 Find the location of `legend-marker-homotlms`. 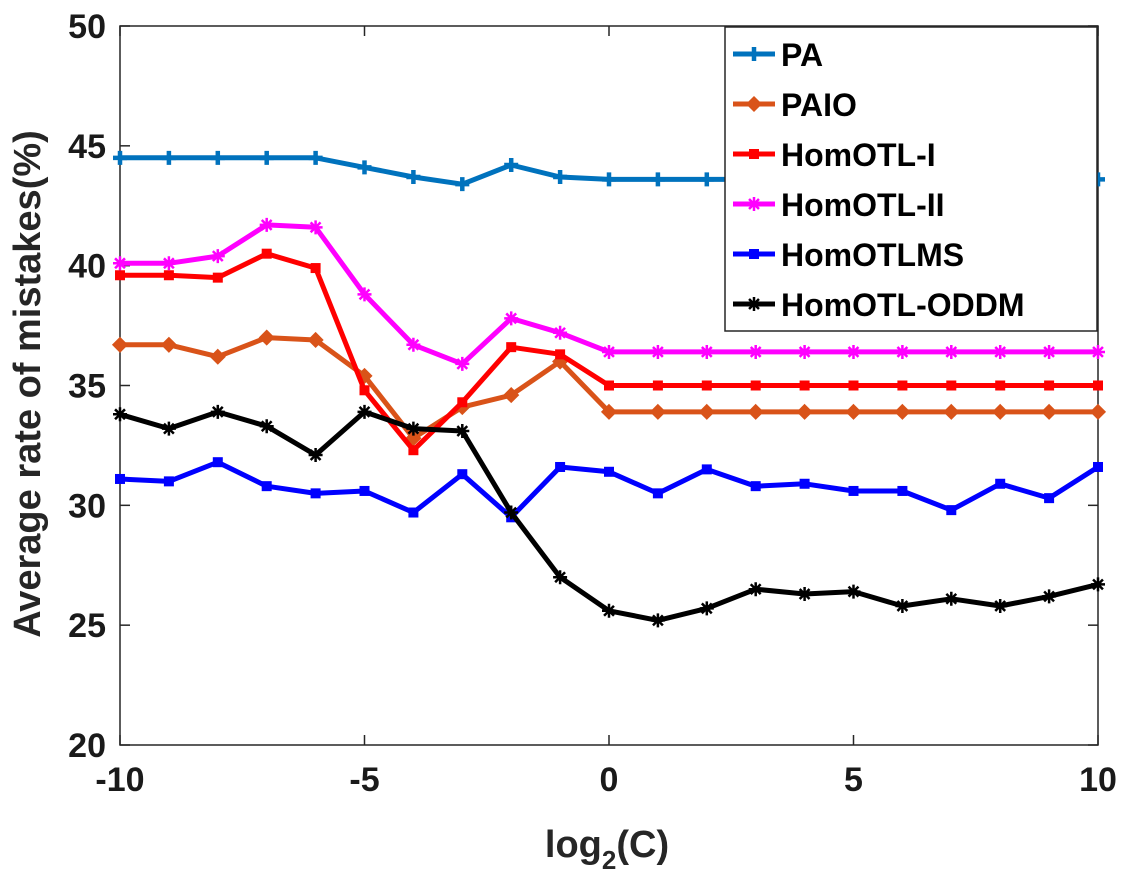

legend-marker-homotlms is located at coordinates (754, 254).